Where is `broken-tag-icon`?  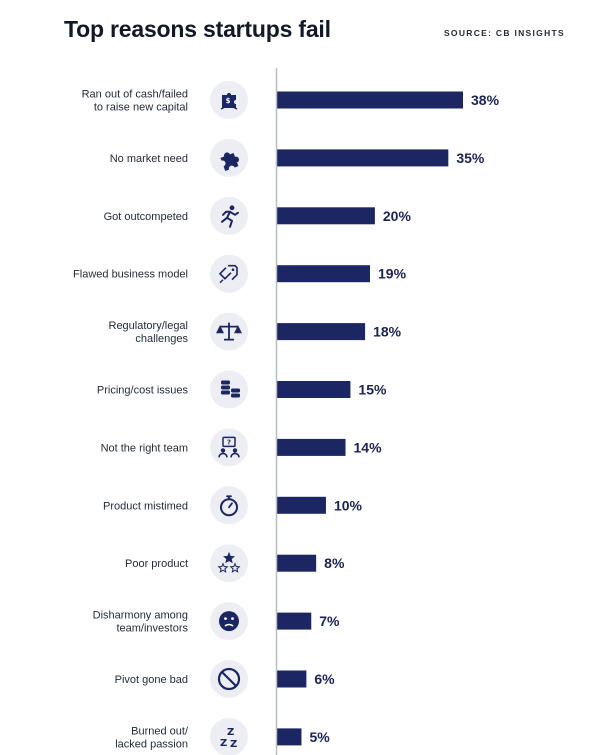
broken-tag-icon is located at coordinates (229, 273).